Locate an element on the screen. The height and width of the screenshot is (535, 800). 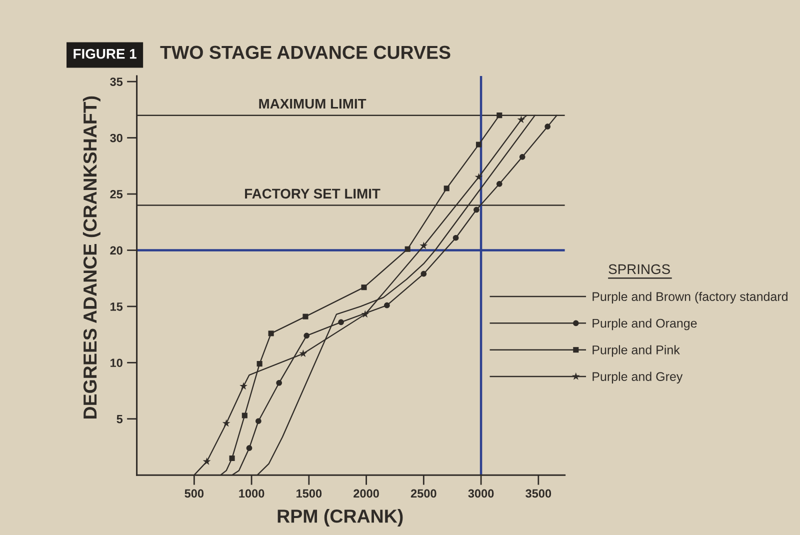
y-tick-label: 10 is located at coordinates (116, 363).